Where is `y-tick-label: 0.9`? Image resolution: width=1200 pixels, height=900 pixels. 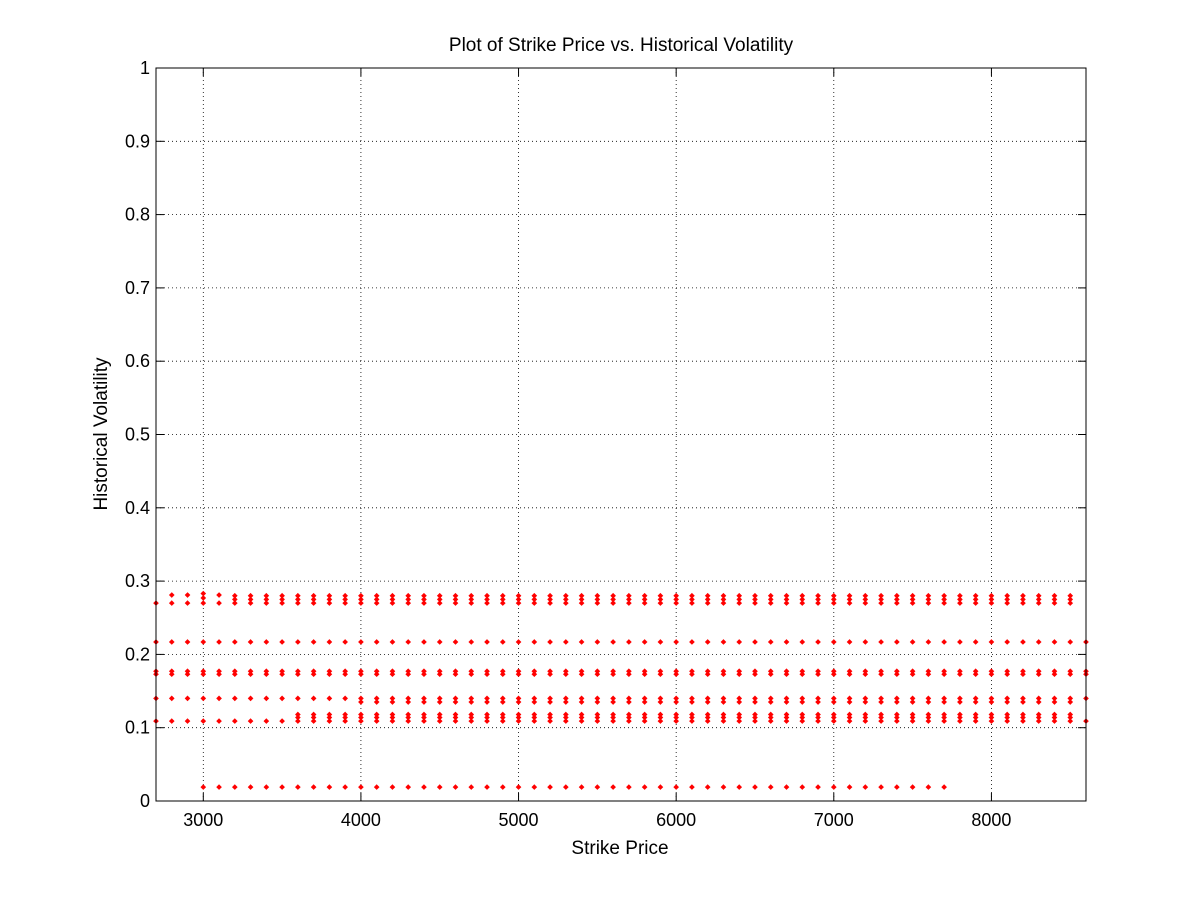
y-tick-label: 0.9 is located at coordinates (137, 141).